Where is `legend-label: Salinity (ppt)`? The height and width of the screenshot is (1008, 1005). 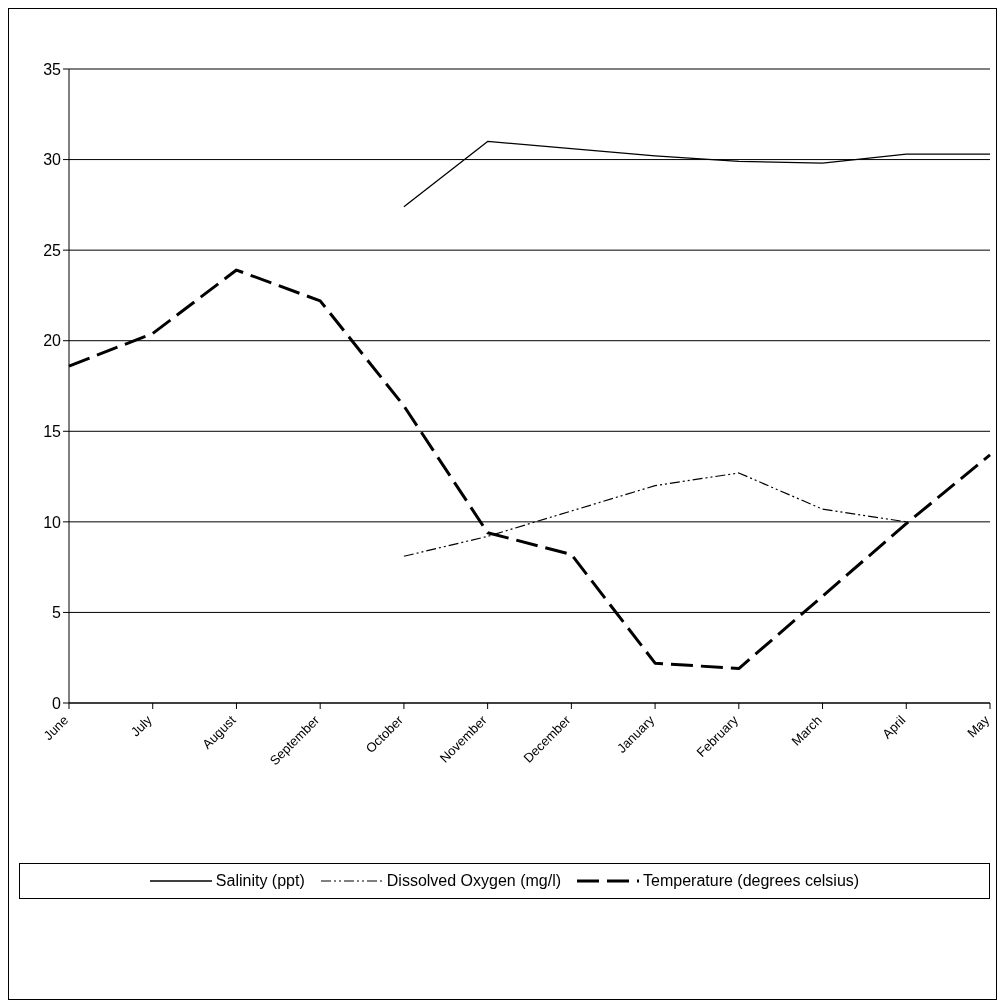 legend-label: Salinity (ppt) is located at coordinates (259, 881).